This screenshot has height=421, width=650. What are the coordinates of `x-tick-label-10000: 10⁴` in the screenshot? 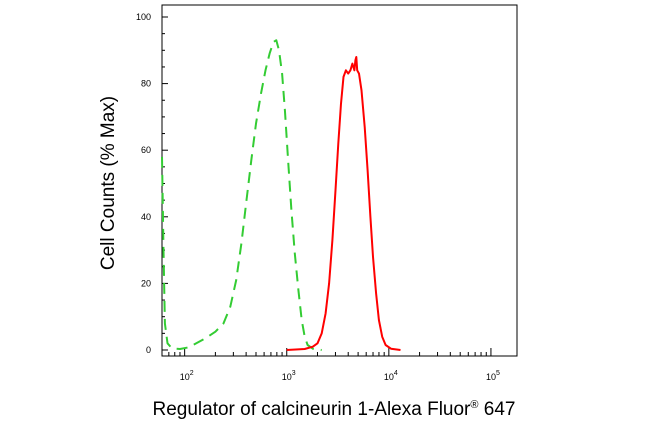 It's located at (391, 376).